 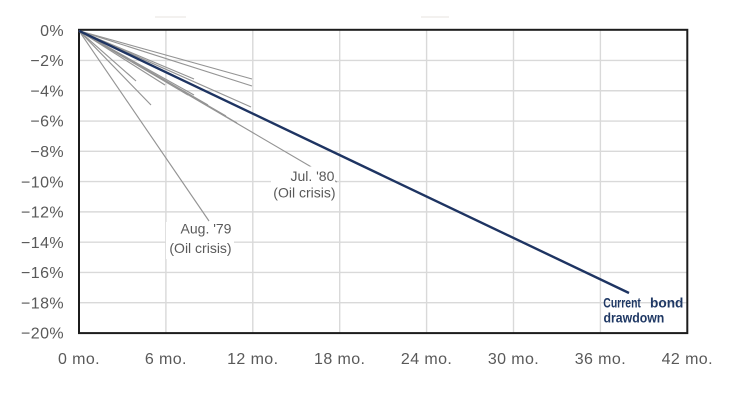 I want to click on svg-text: −12%, so click(x=42, y=213).